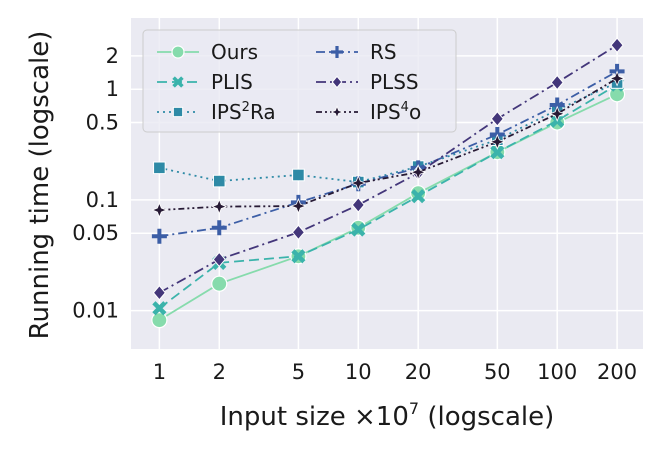  What do you see at coordinates (299, 81) in the screenshot?
I see `legend-box` at bounding box center [299, 81].